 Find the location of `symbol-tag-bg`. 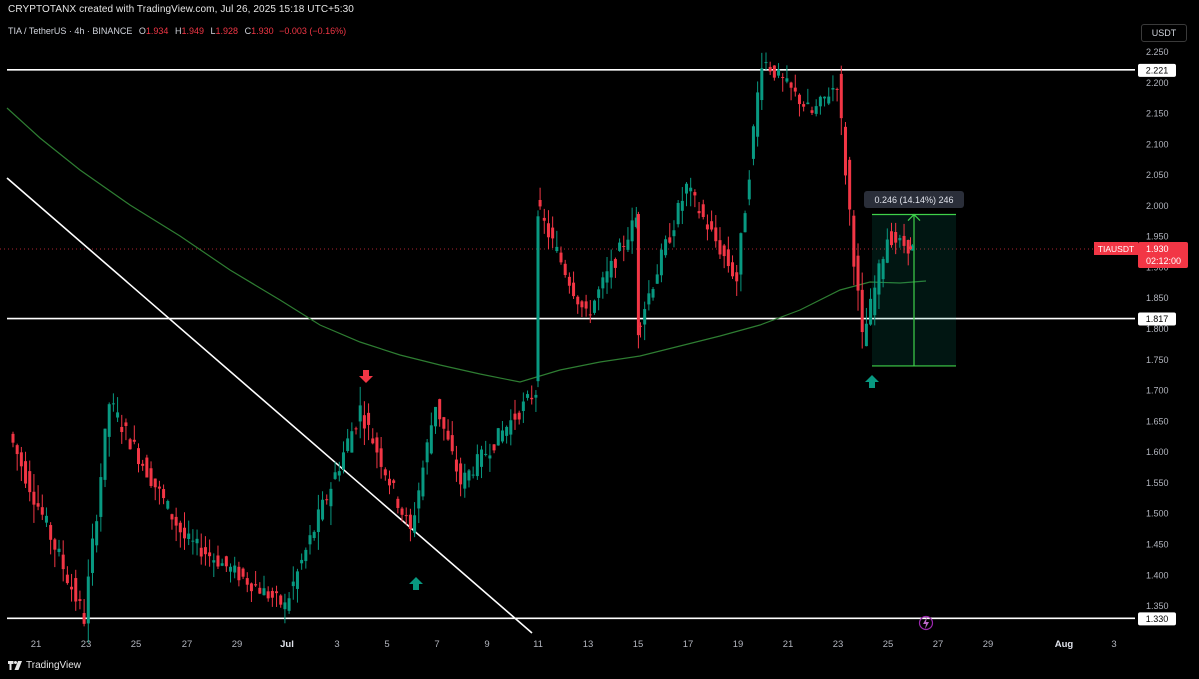

symbol-tag-bg is located at coordinates (1116, 248).